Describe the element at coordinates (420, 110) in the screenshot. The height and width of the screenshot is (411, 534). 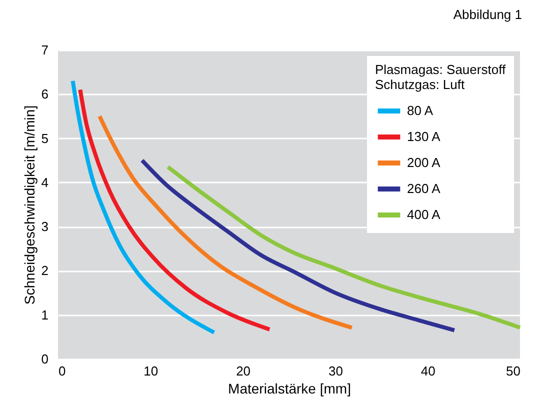
I see `legend-label: 80 A` at that location.